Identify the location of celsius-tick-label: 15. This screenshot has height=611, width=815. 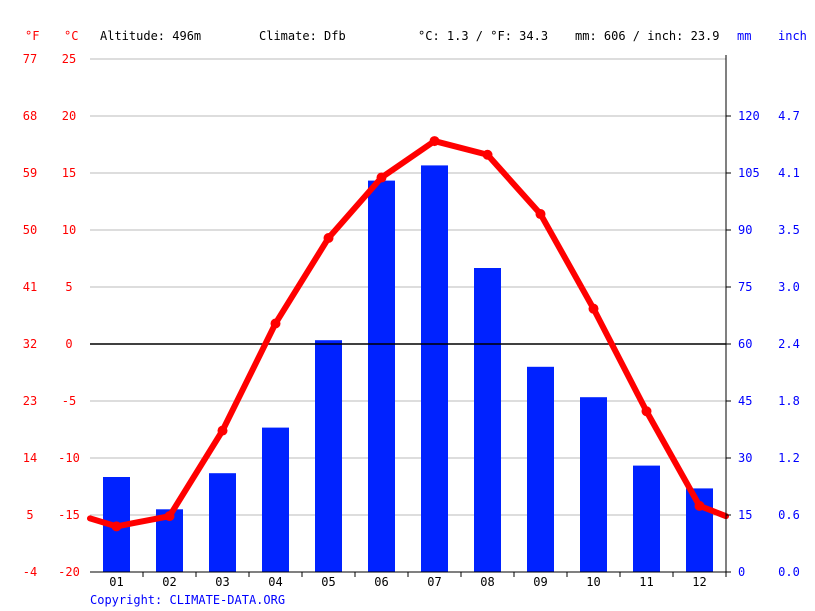
(69, 173).